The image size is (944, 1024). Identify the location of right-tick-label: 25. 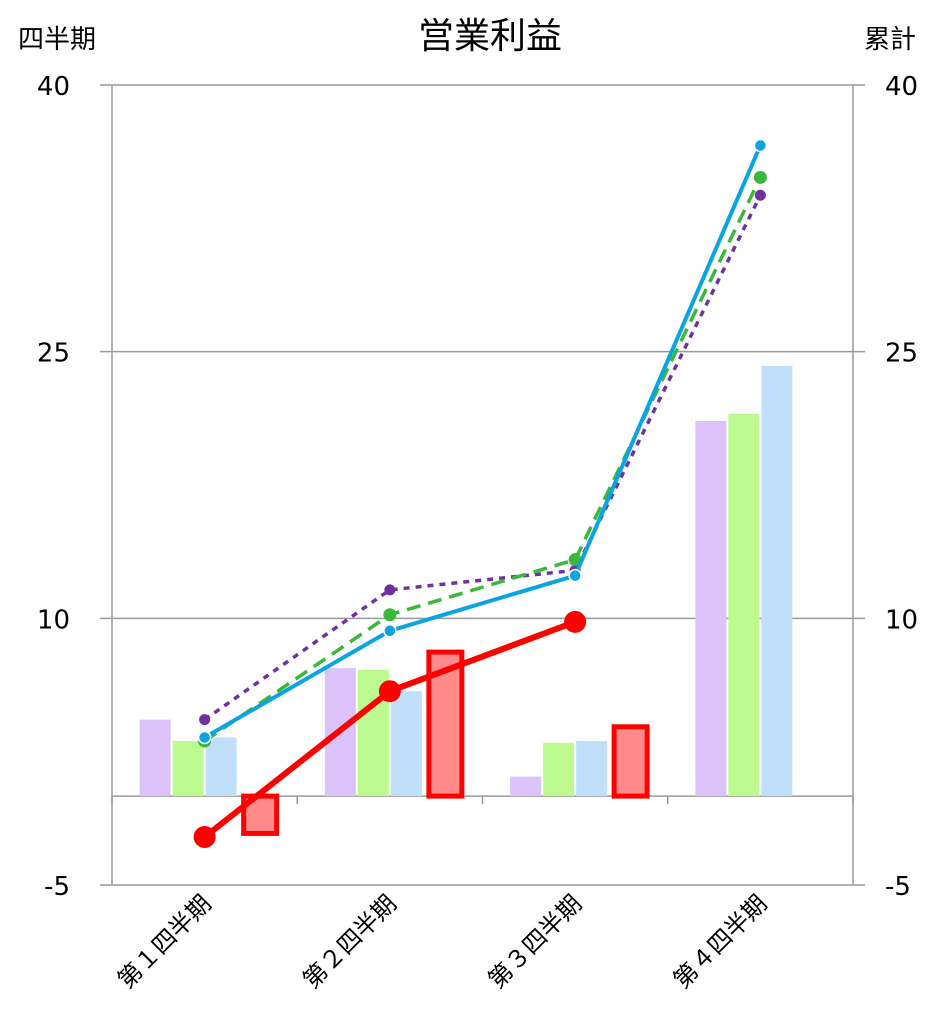
(901, 354).